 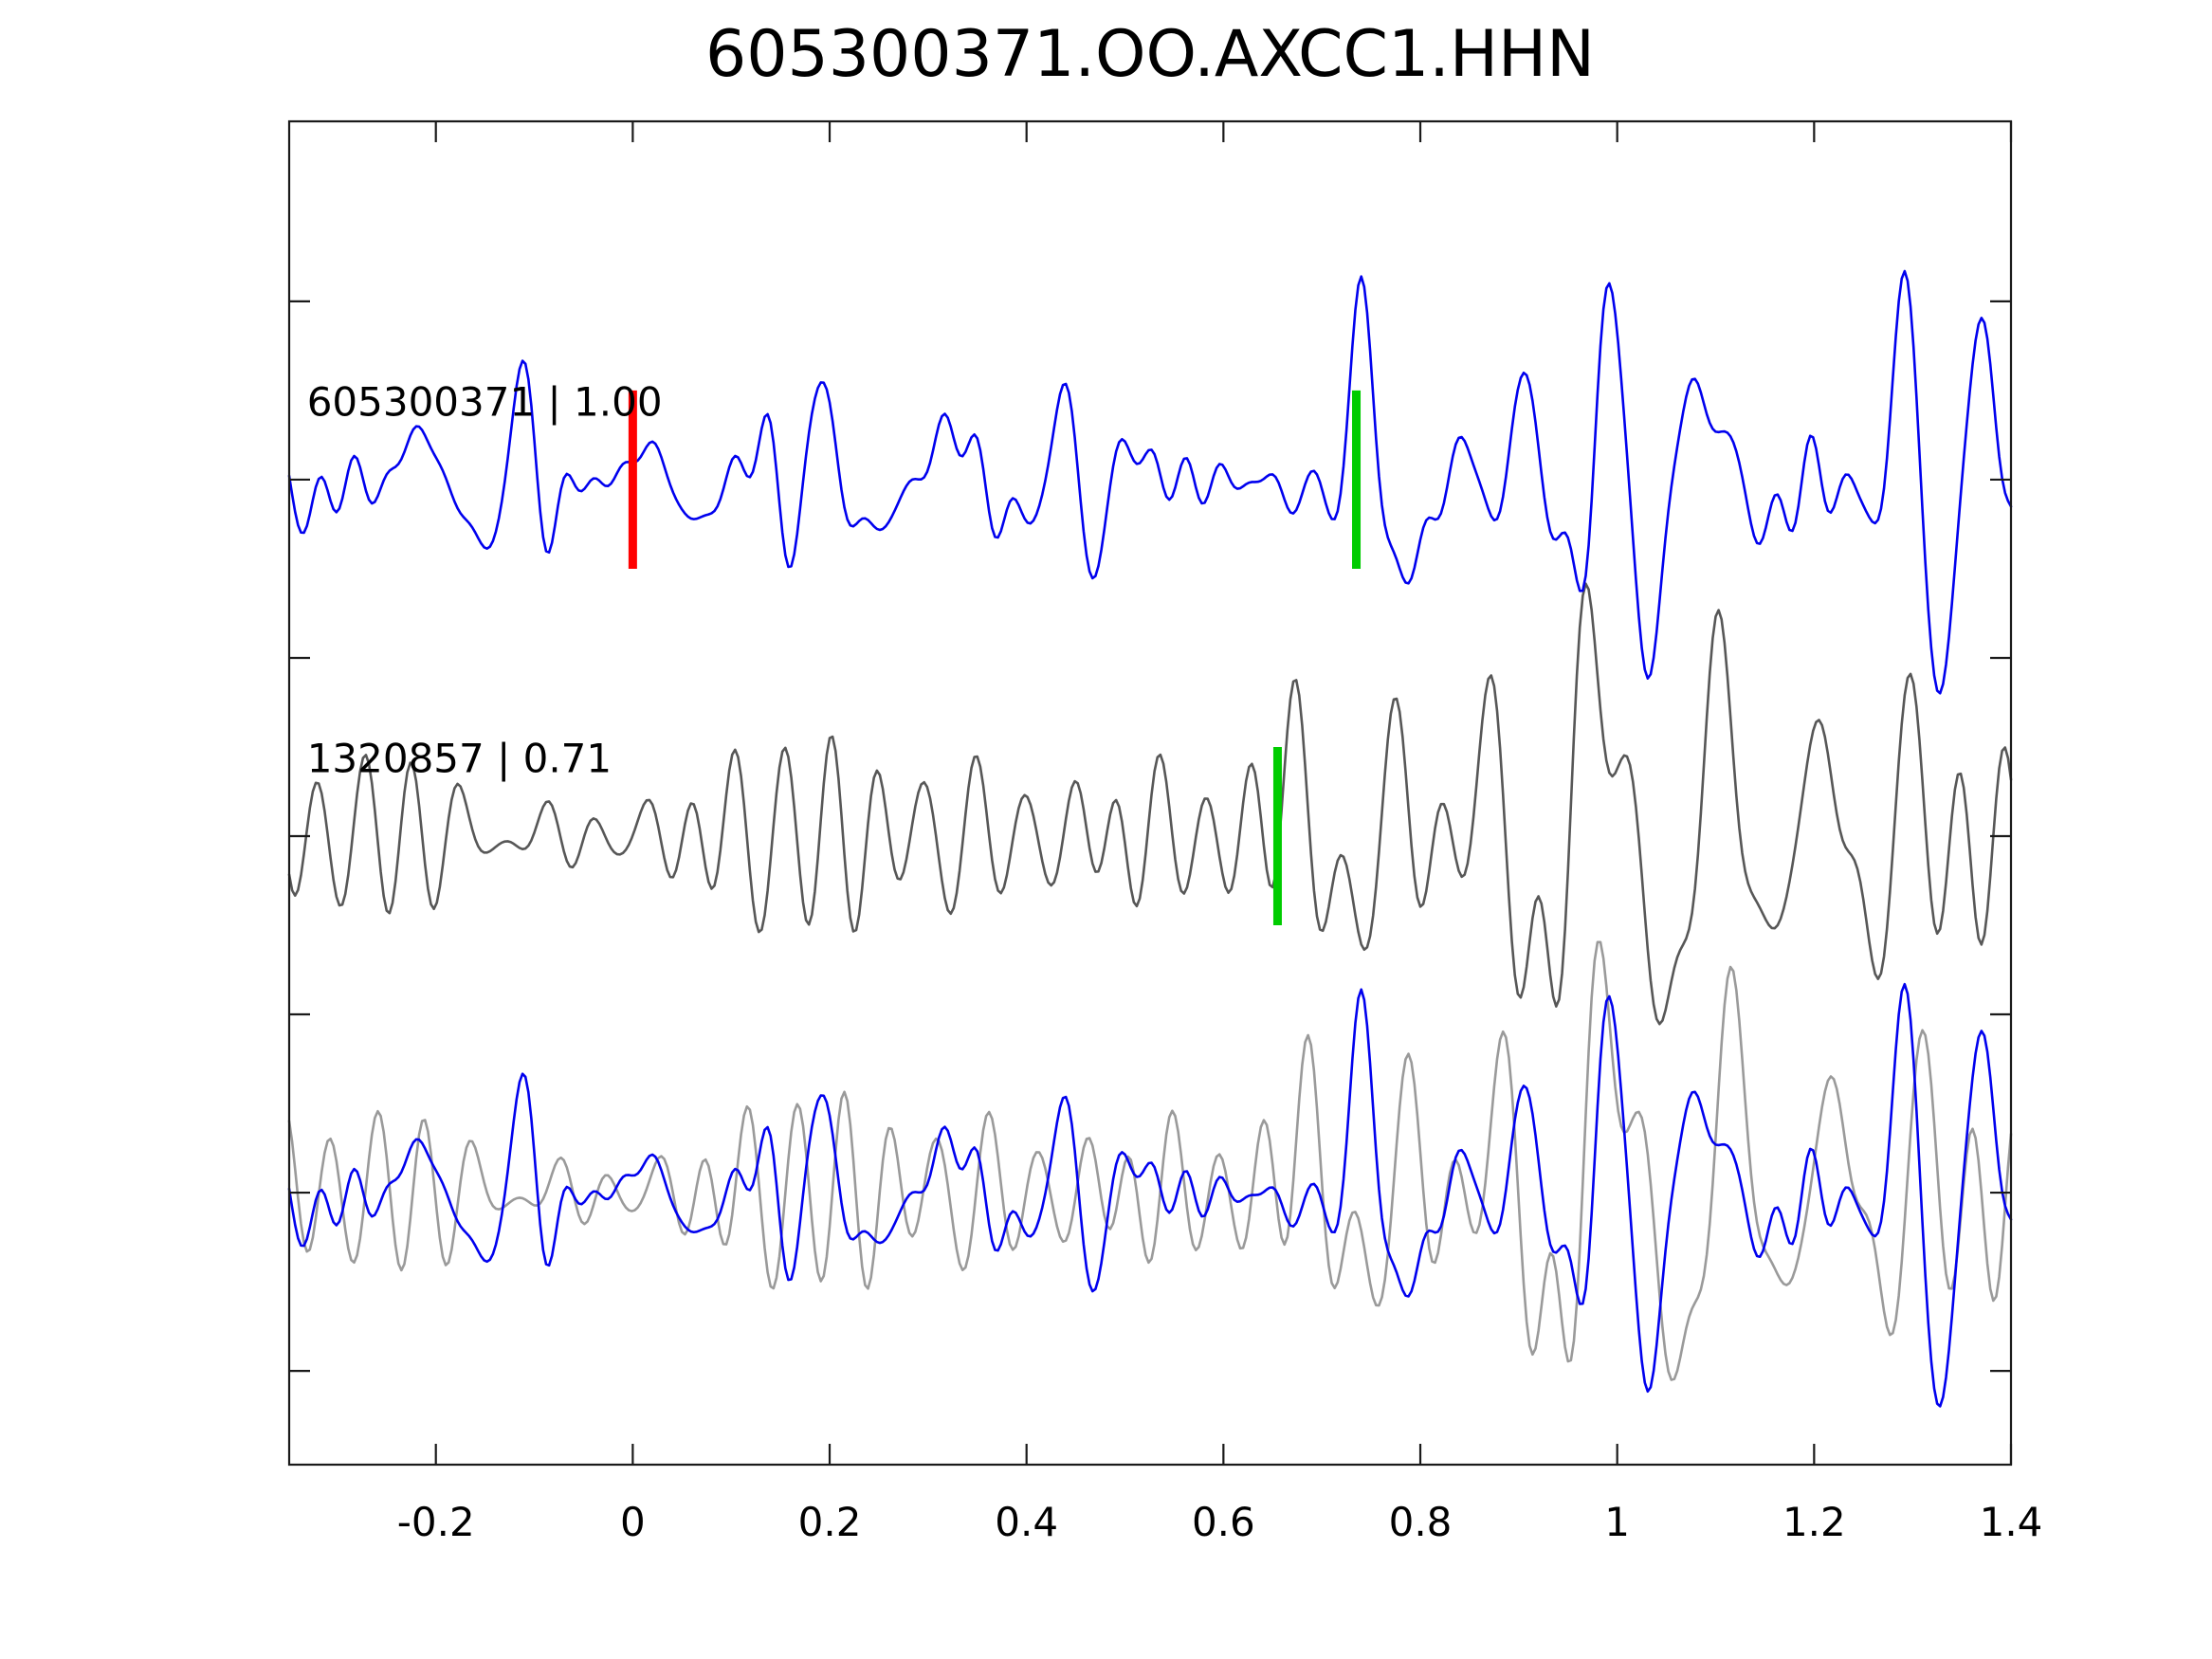 I want to click on x-tick-label: 0.2, so click(x=830, y=1522).